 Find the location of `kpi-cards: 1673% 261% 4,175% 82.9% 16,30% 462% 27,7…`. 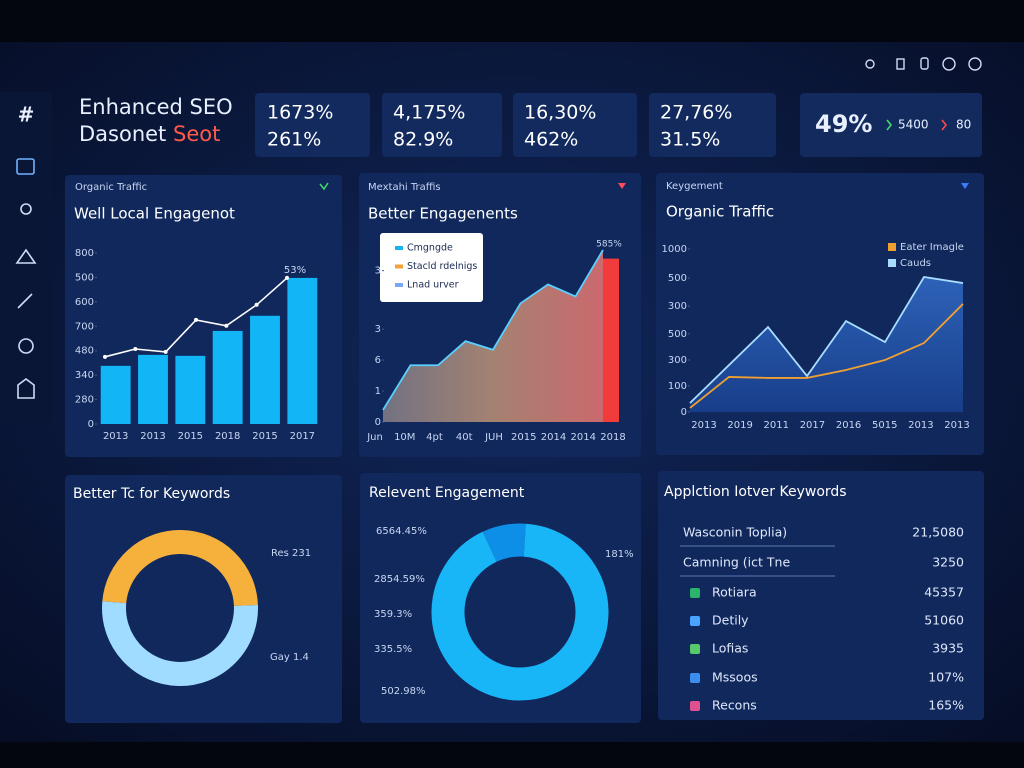

kpi-cards: 1673% 261% 4,175% 82.9% 16,30% 462% 27,7… is located at coordinates (618, 125).